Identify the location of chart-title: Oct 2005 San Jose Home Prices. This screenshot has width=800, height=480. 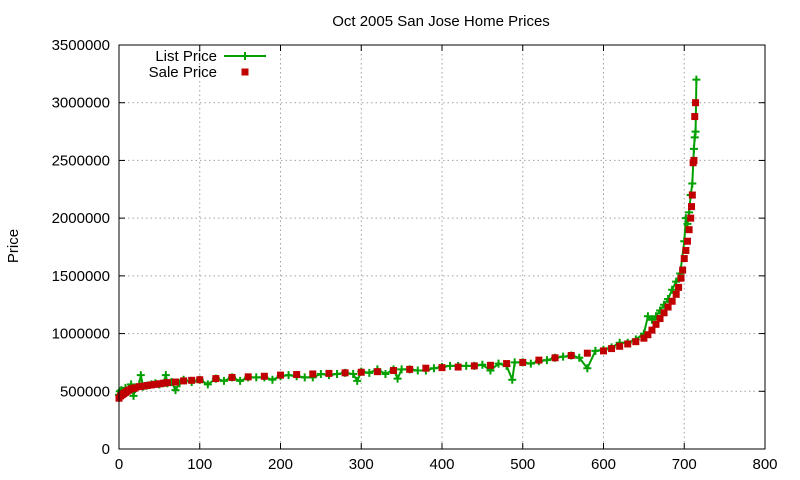
(441, 21).